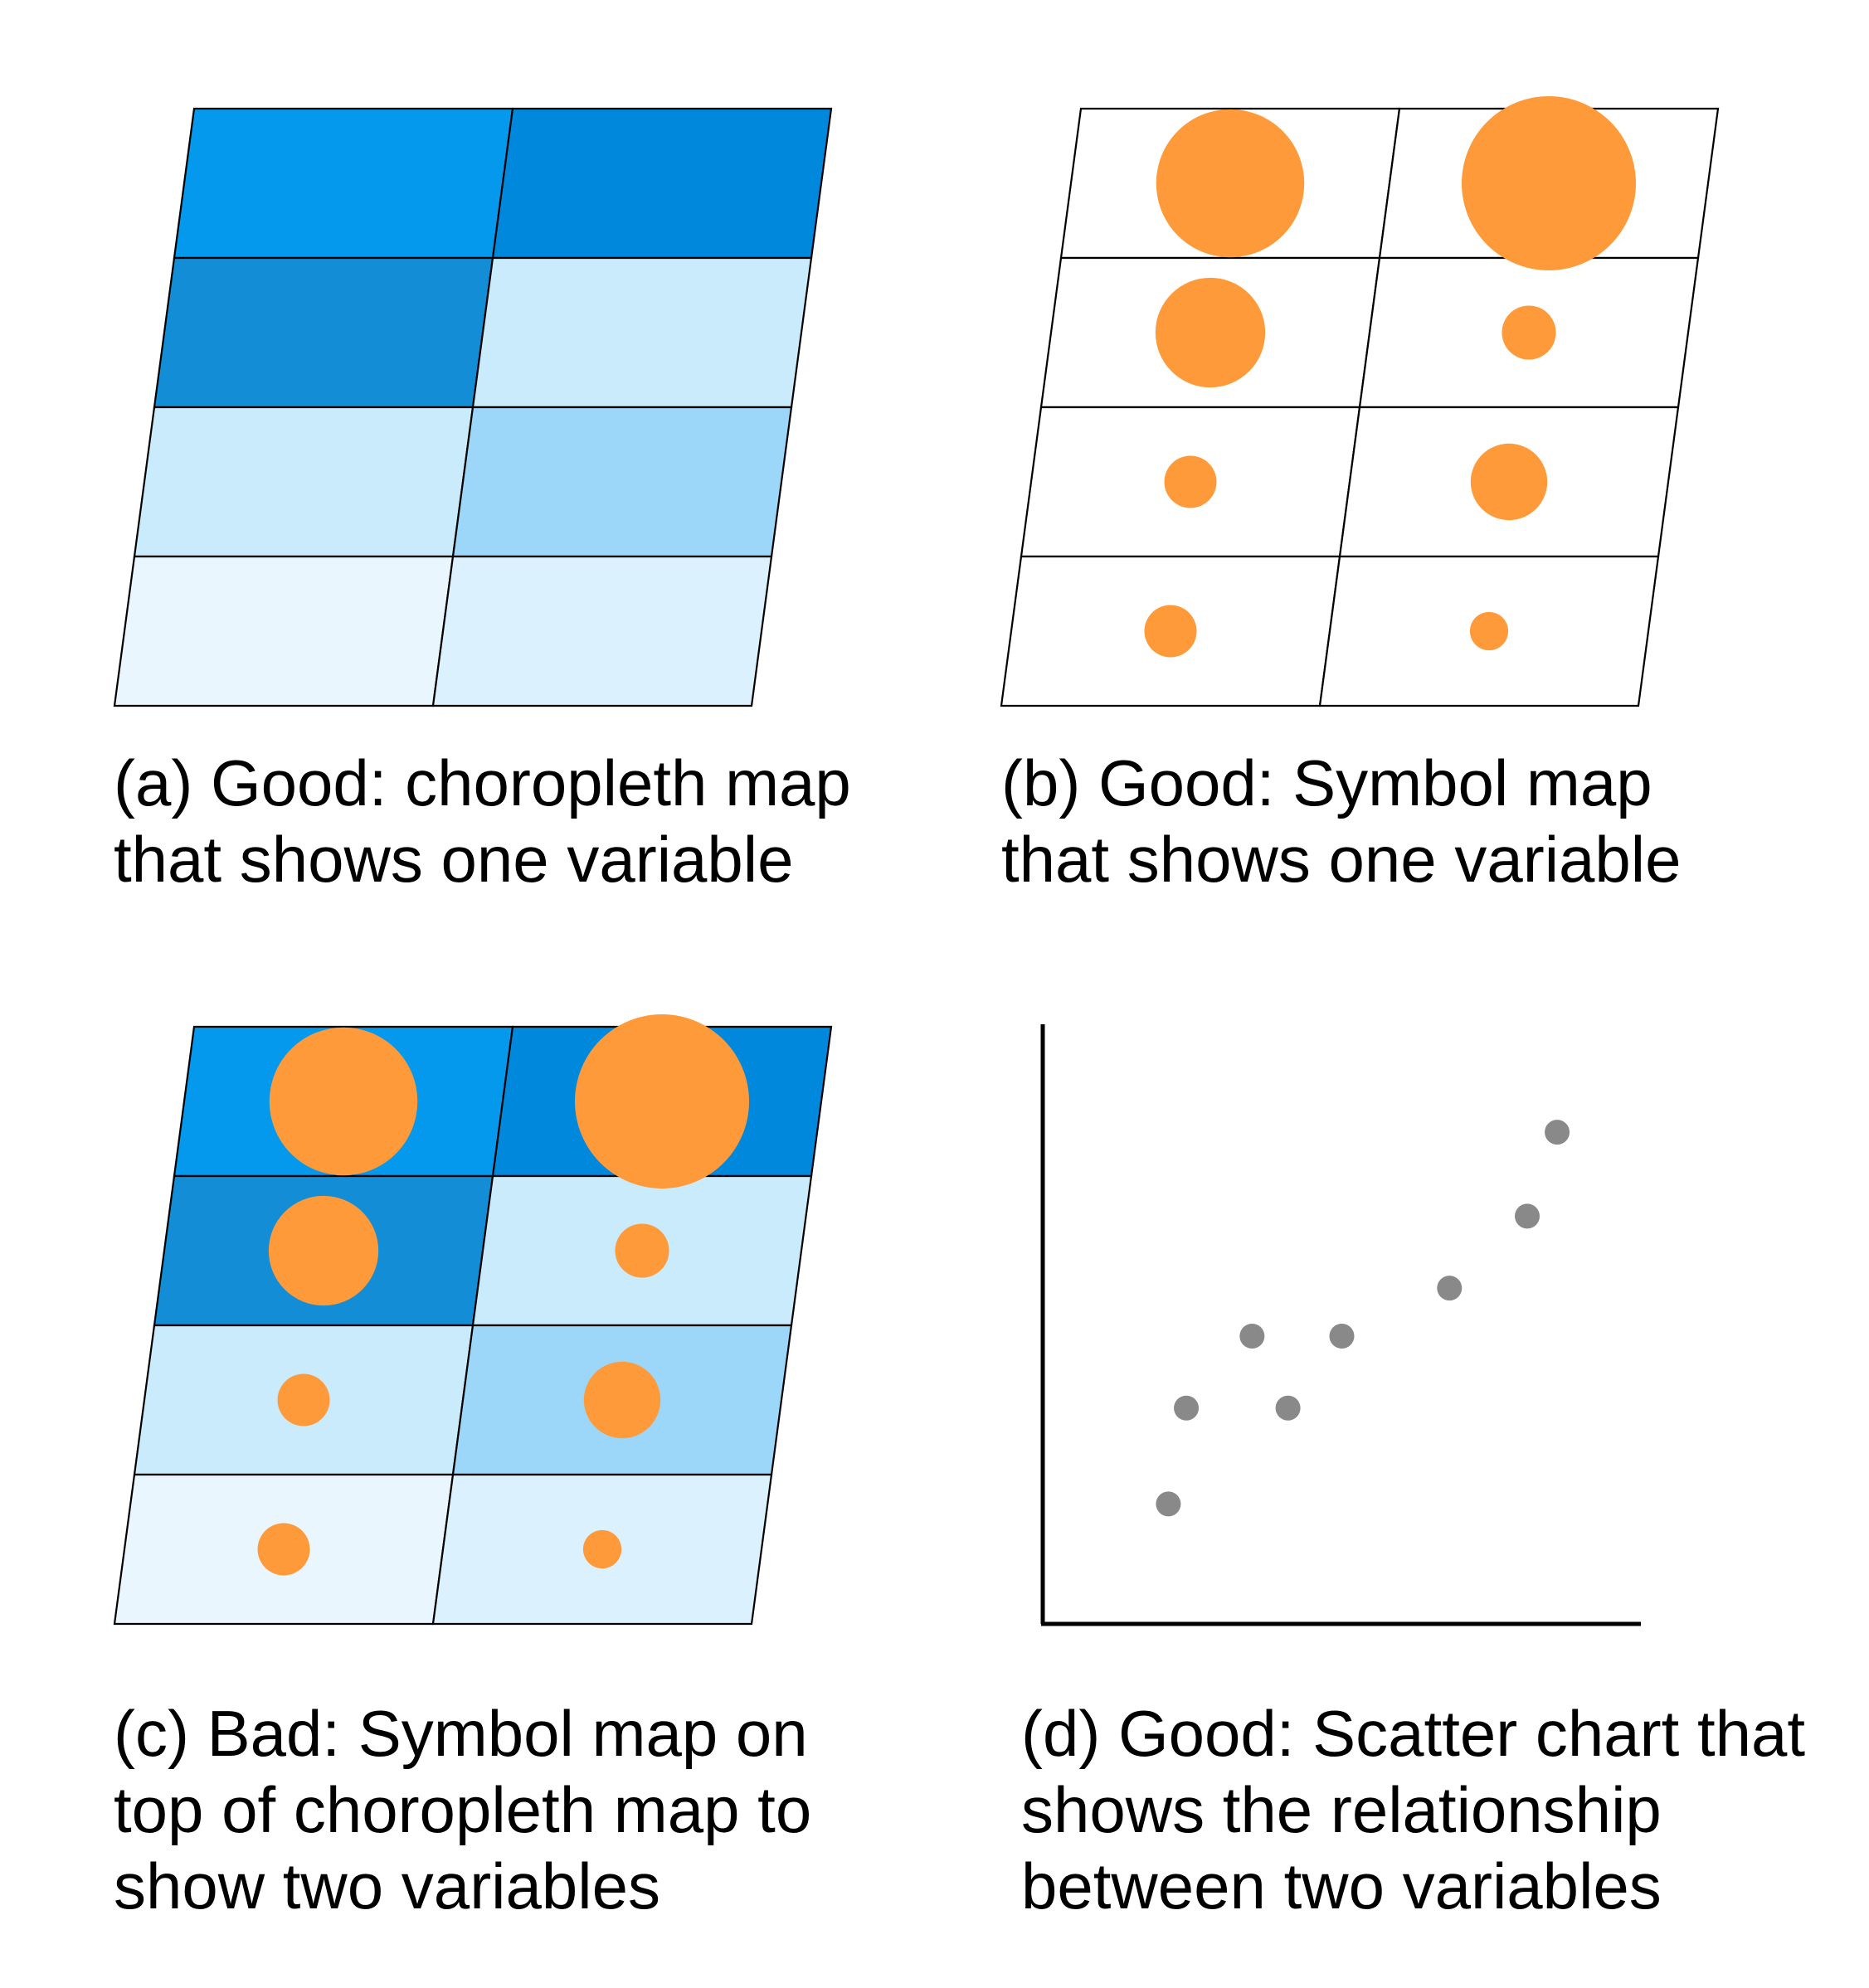  What do you see at coordinates (387, 1886) in the screenshot?
I see `caption-line: show two variables` at bounding box center [387, 1886].